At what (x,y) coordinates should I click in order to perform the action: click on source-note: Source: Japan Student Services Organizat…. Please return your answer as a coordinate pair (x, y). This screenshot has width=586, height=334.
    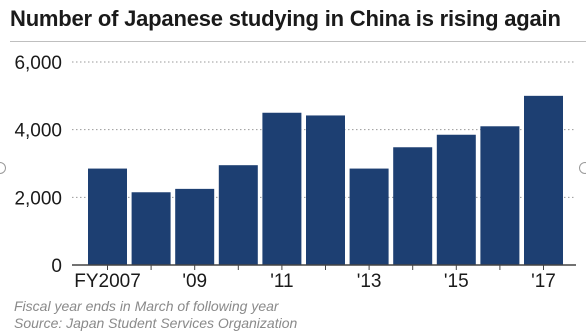
    Looking at the image, I should click on (156, 323).